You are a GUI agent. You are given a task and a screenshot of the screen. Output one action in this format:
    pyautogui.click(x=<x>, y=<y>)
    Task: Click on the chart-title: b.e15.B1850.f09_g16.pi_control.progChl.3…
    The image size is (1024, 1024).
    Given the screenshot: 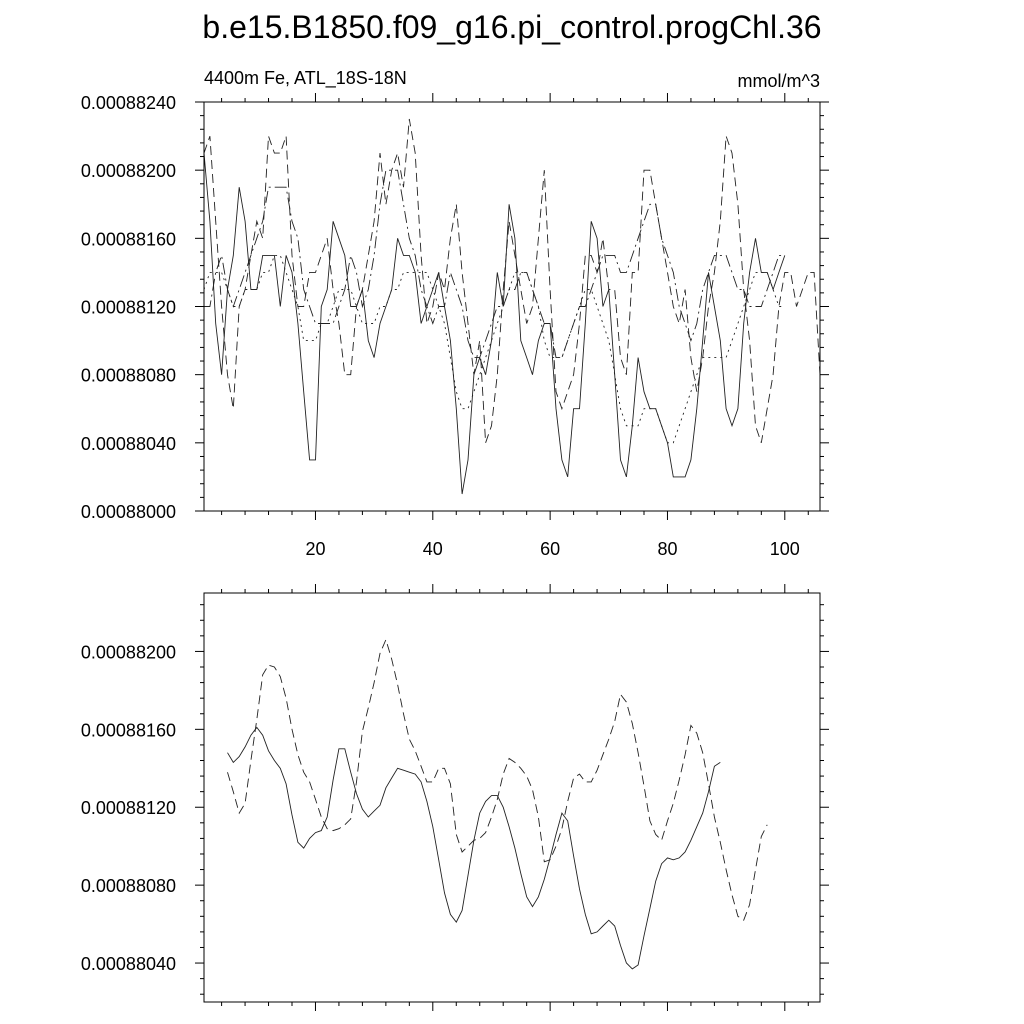 What is the action you would take?
    pyautogui.click(x=511, y=27)
    